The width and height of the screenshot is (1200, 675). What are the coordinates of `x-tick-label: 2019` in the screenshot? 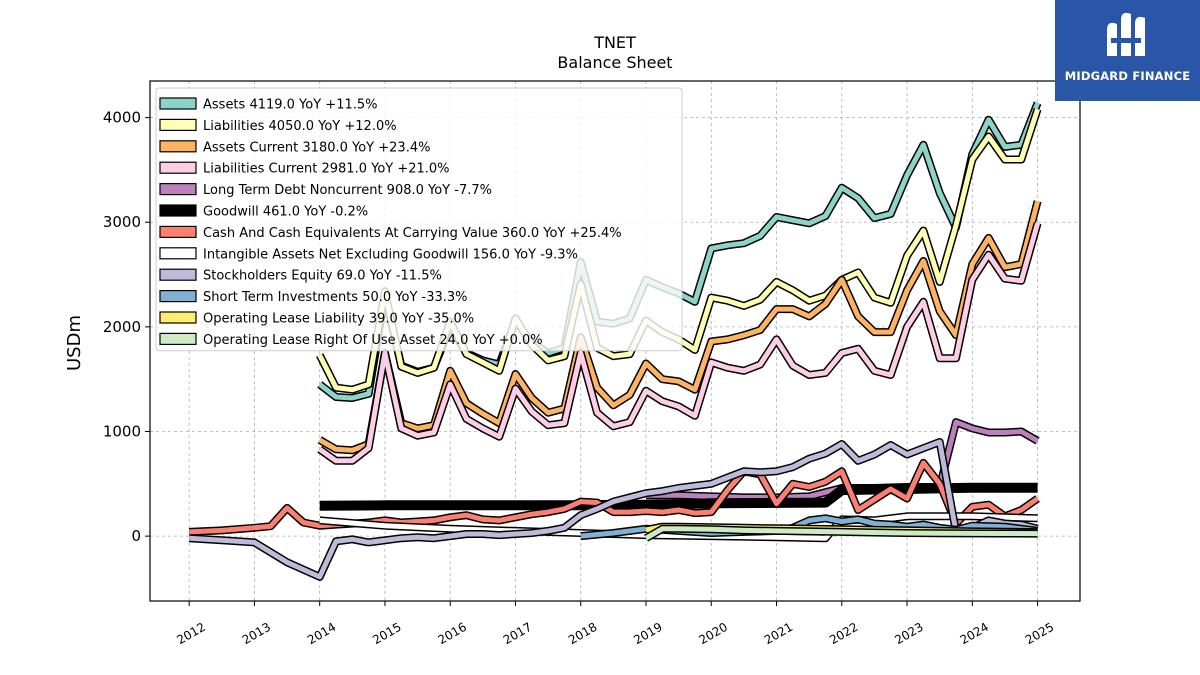 It's located at (647, 633).